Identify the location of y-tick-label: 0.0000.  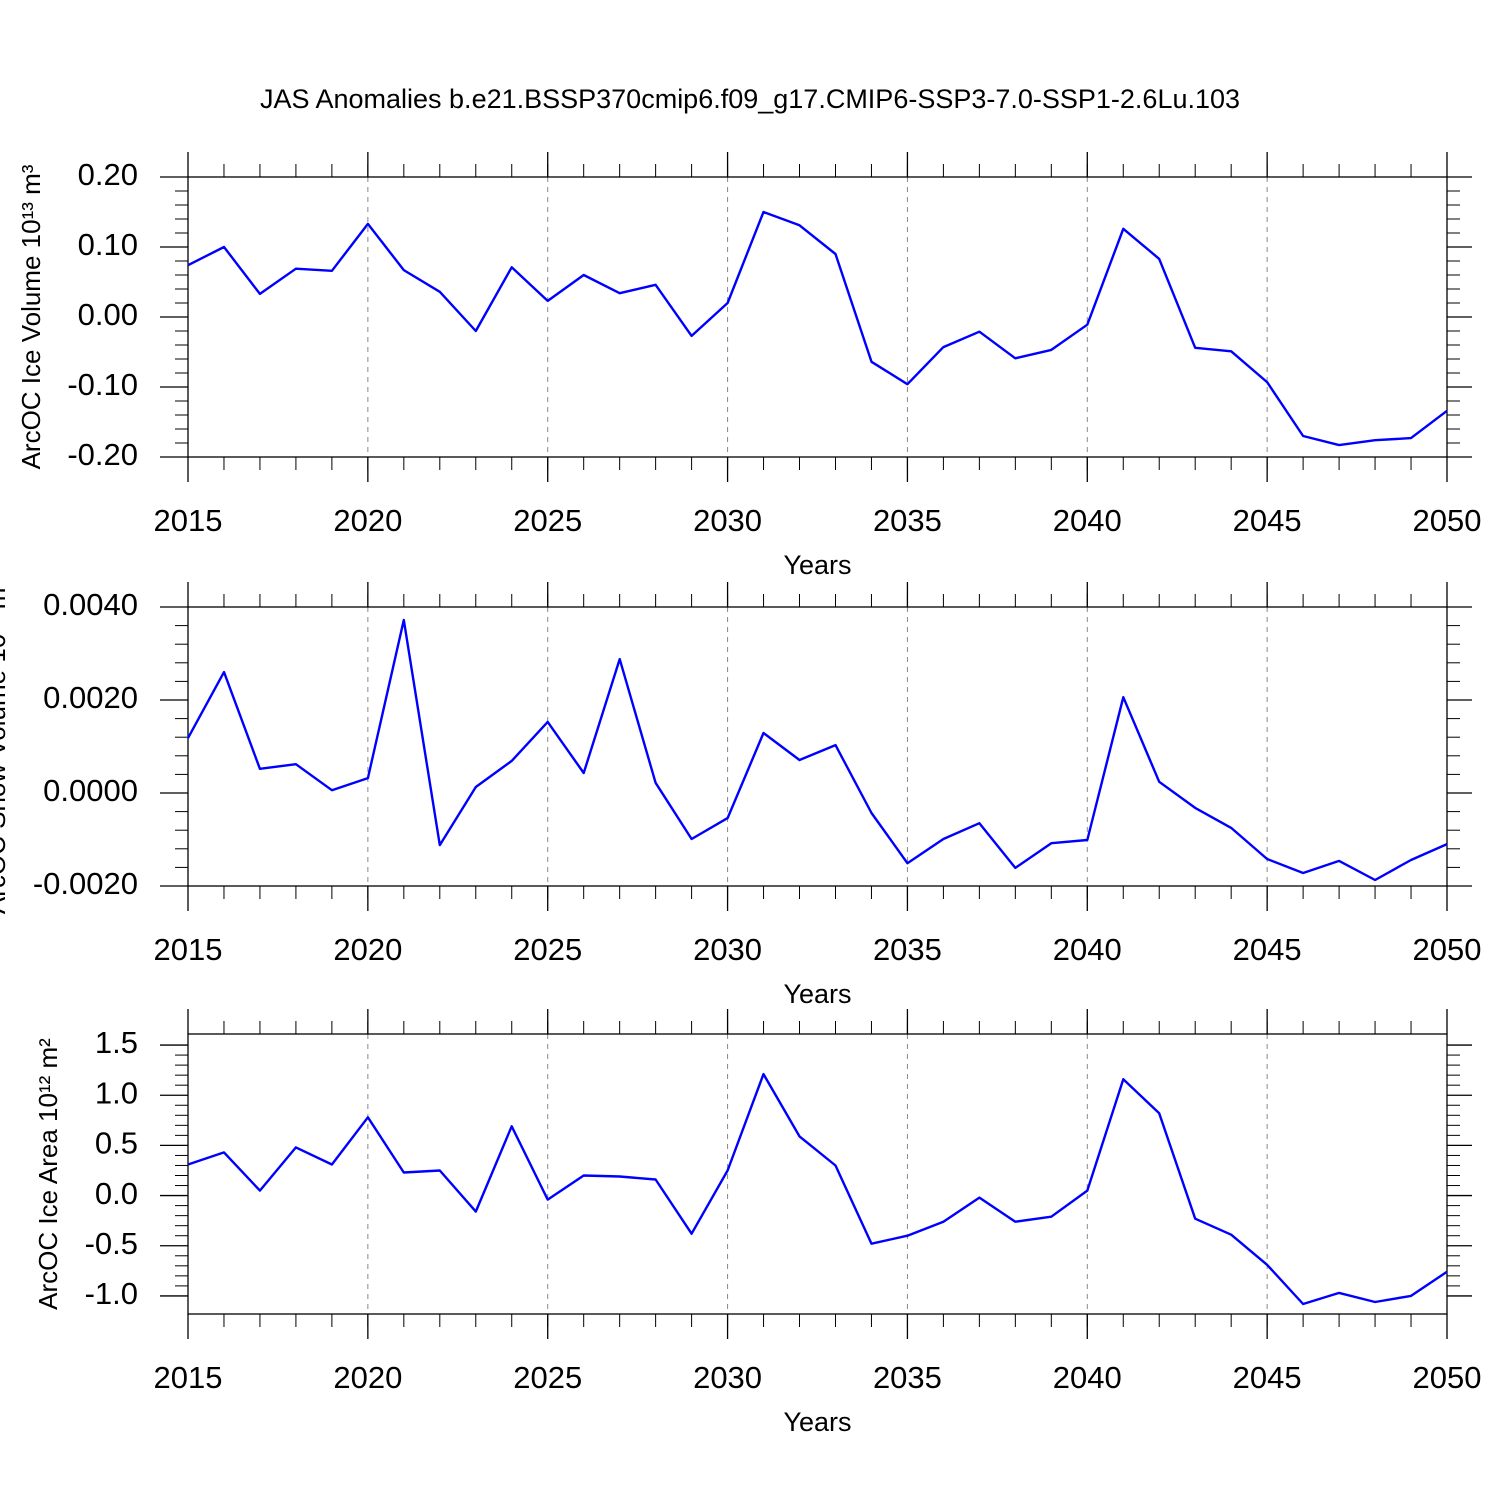
(90, 790).